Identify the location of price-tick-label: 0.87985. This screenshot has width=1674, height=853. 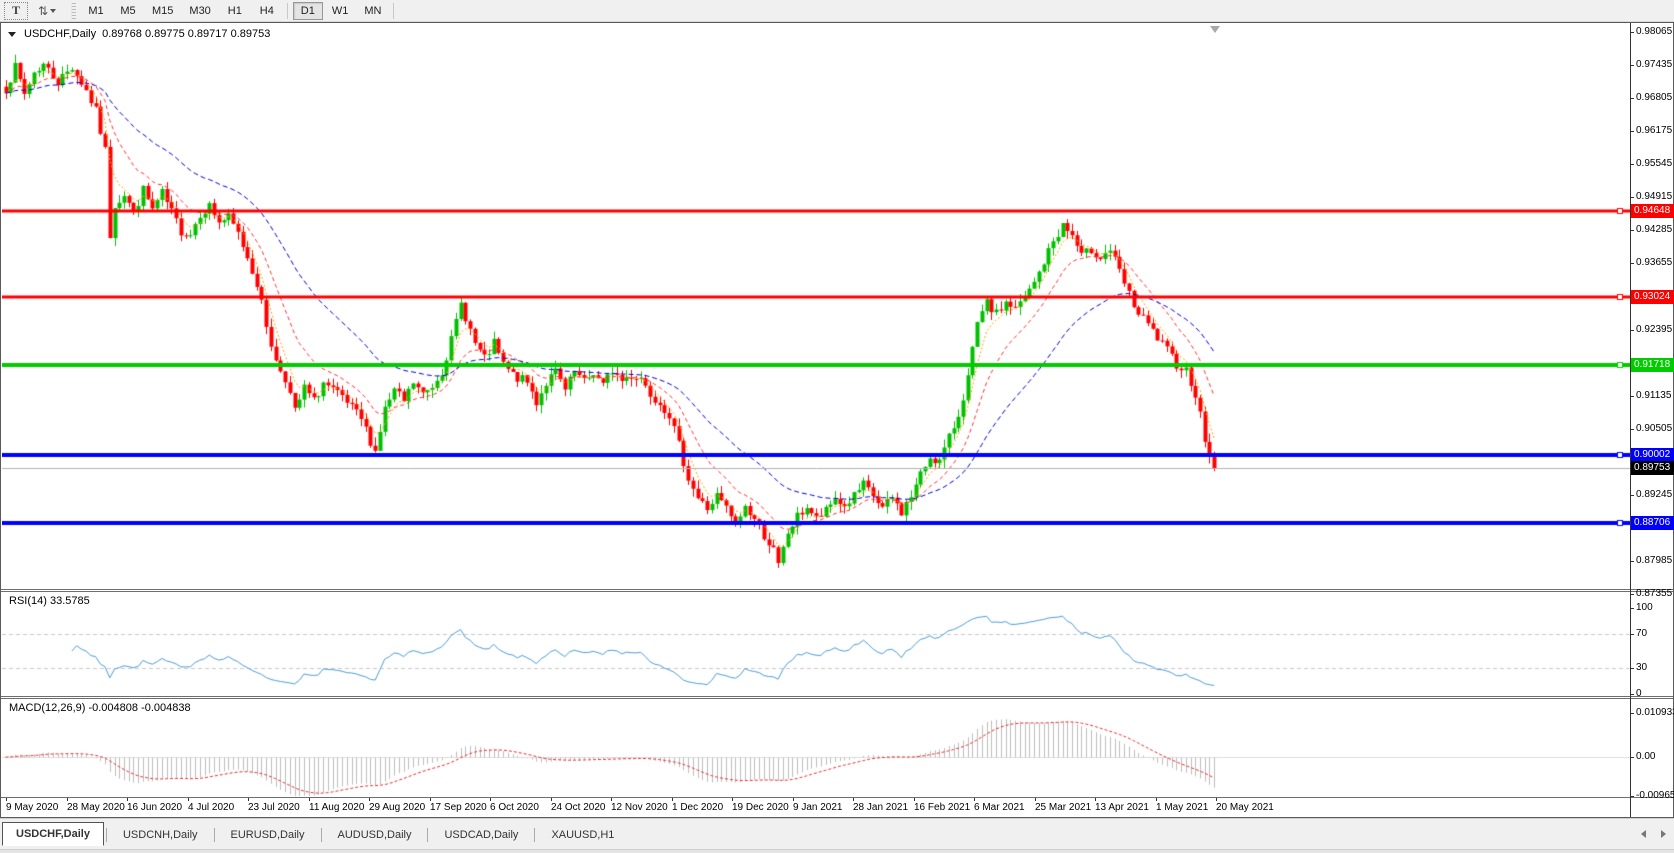
(1654, 560).